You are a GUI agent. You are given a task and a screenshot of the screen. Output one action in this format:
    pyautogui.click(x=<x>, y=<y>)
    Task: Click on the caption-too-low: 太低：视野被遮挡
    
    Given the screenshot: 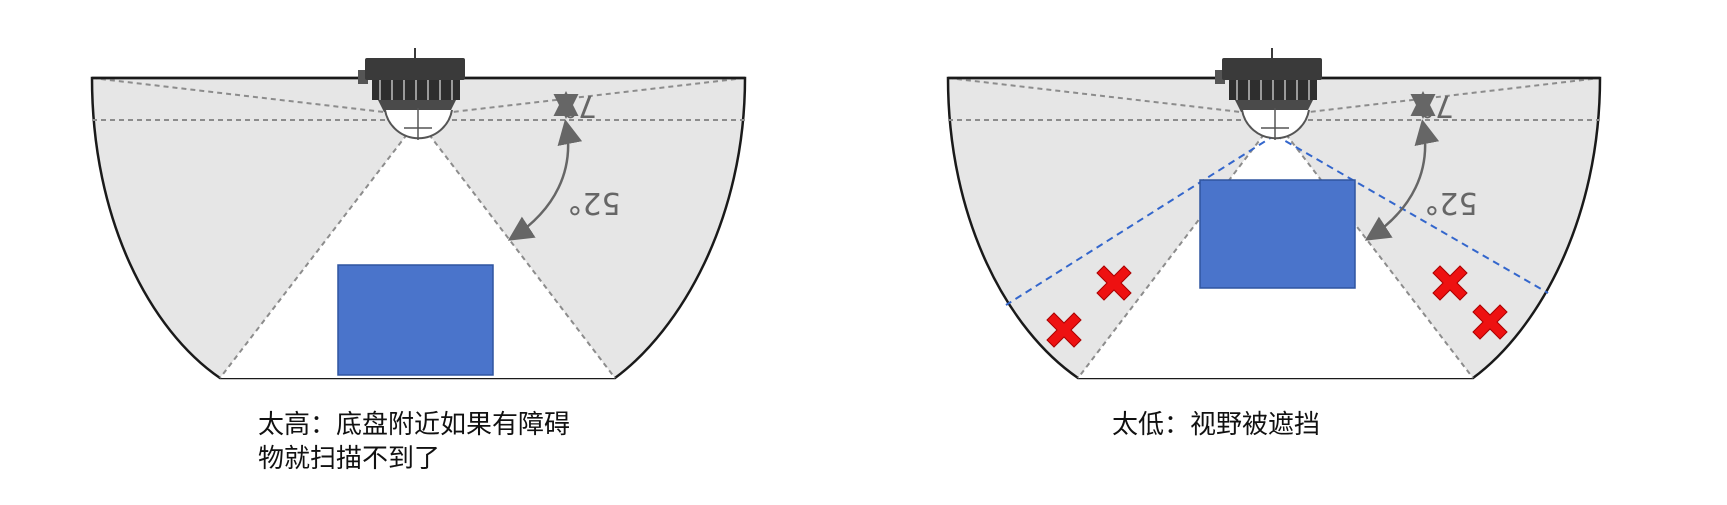 What is the action you would take?
    pyautogui.click(x=1216, y=425)
    